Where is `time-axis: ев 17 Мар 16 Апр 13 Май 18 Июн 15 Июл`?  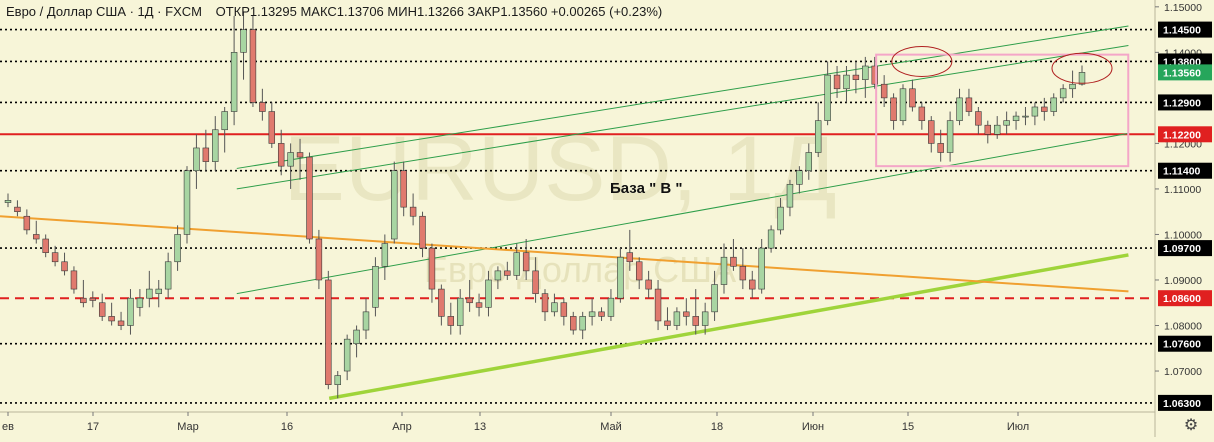
time-axis: ев 17 Мар 16 Апр 13 Май 18 Июн 15 Июл is located at coordinates (577, 422).